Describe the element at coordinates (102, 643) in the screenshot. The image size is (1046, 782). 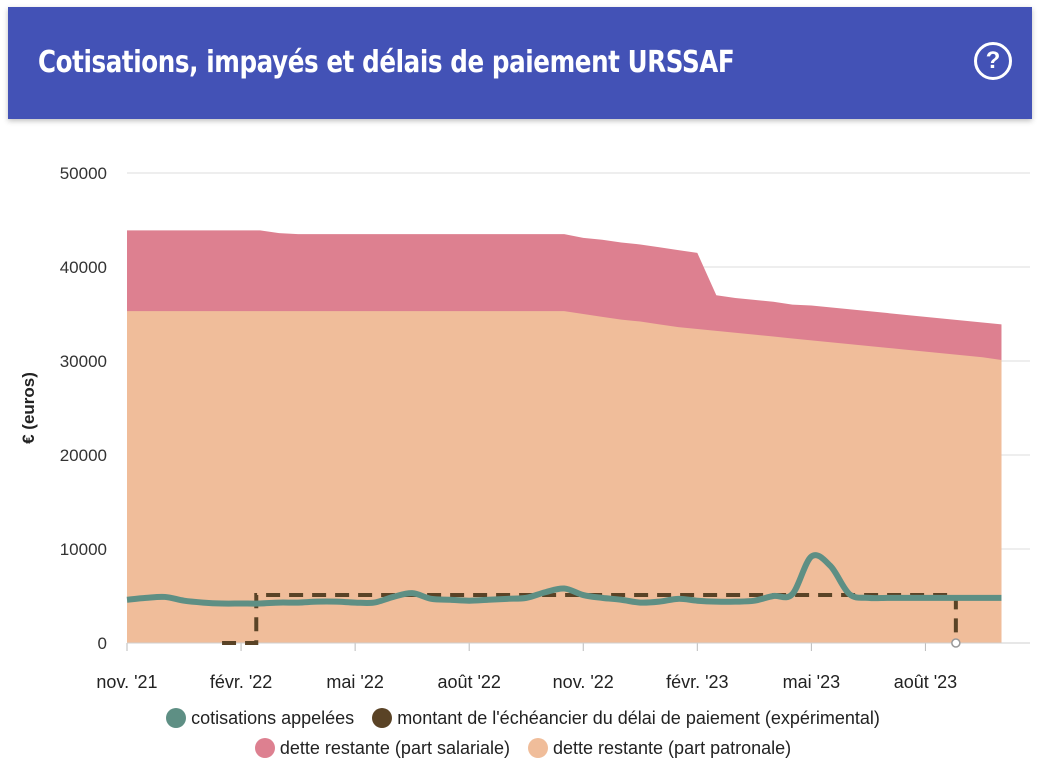
I see `y-tick-label: 0` at that location.